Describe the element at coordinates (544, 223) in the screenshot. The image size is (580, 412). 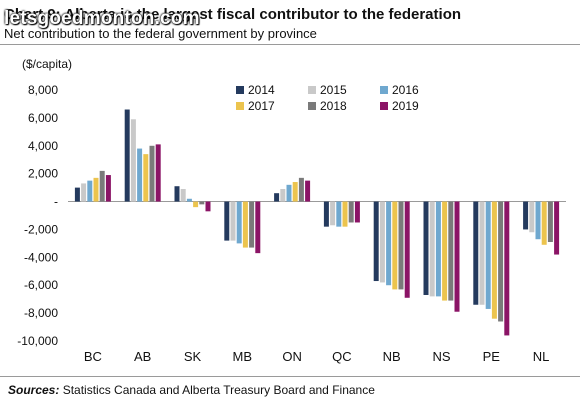
I see `bar-nl-2017` at that location.